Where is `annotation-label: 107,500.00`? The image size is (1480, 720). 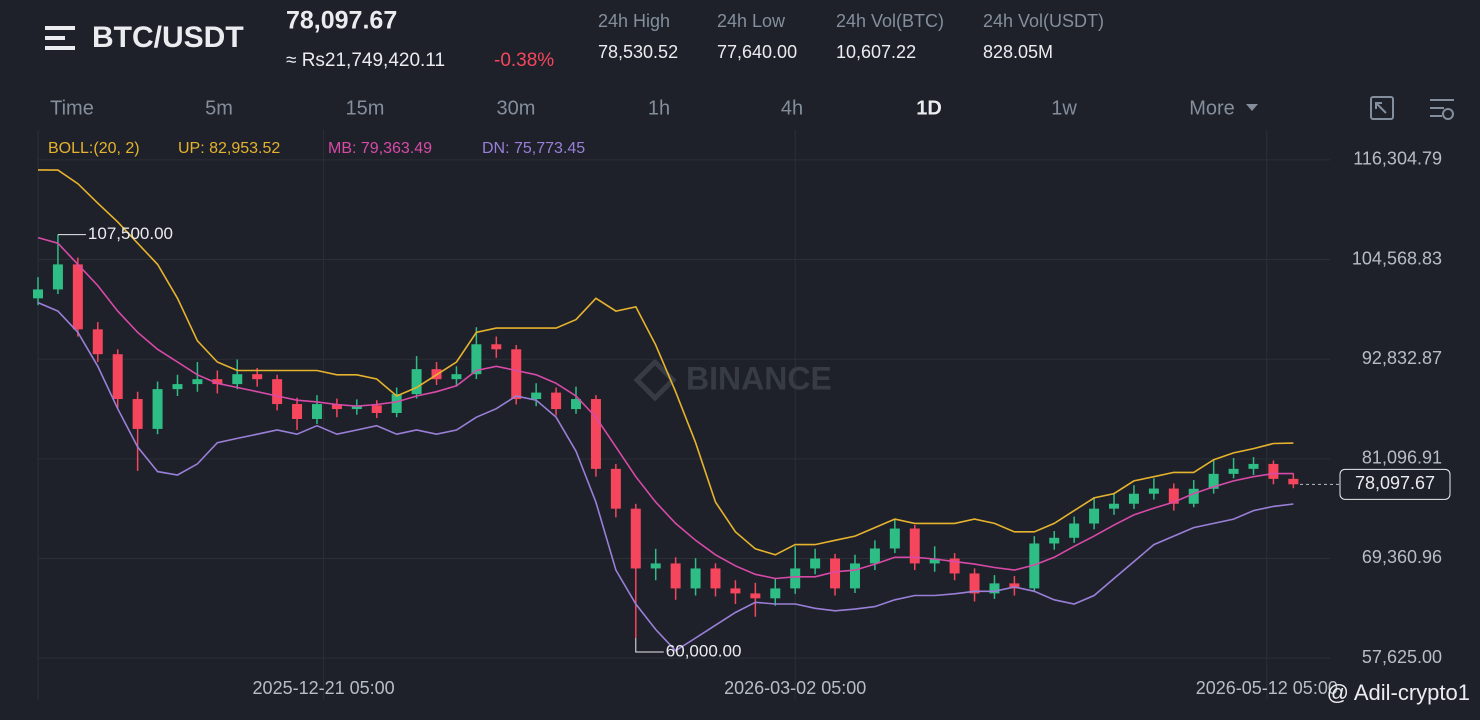 annotation-label: 107,500.00 is located at coordinates (130, 233).